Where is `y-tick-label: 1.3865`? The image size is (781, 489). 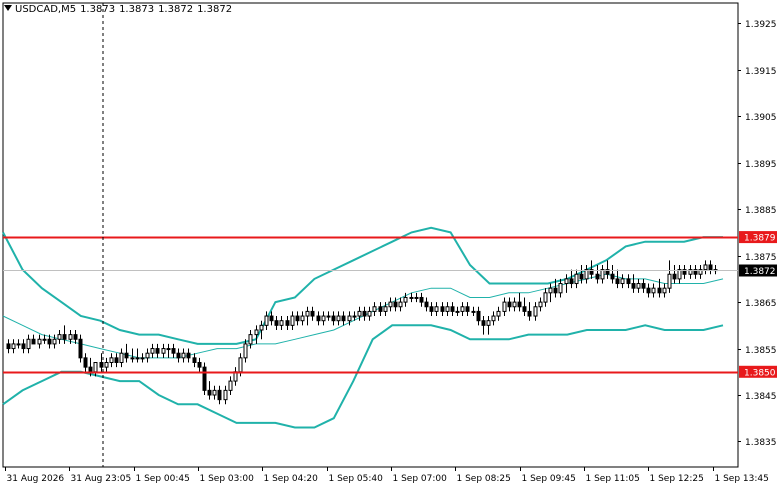
y-tick-label: 1.3865 is located at coordinates (761, 304).